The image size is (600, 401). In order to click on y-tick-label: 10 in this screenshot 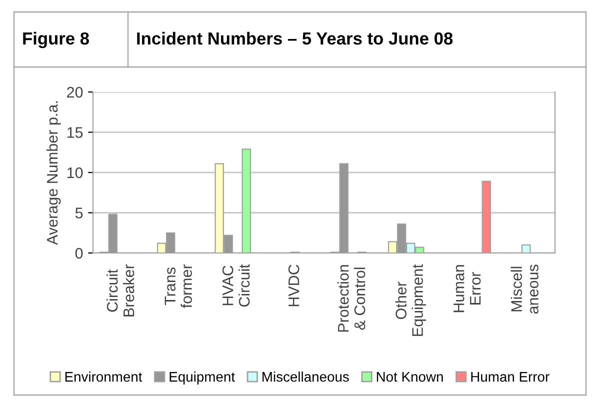, I will do `click(75, 172)`.